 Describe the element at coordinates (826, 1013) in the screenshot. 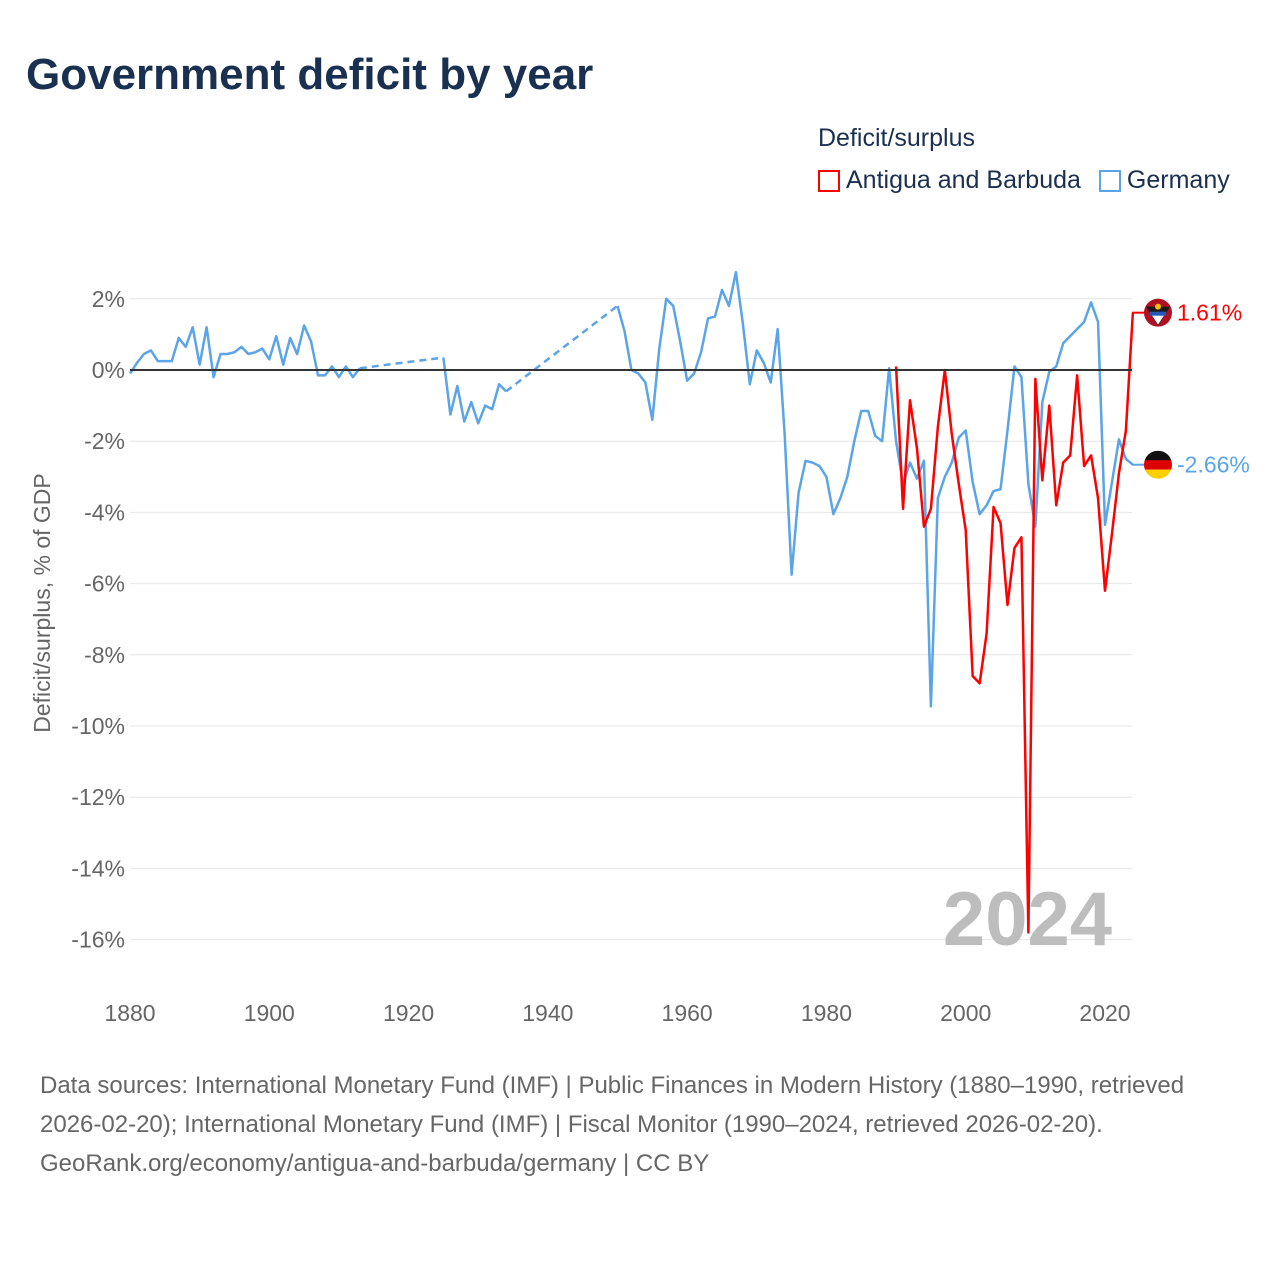

I see `x-tick-label: 1980` at that location.